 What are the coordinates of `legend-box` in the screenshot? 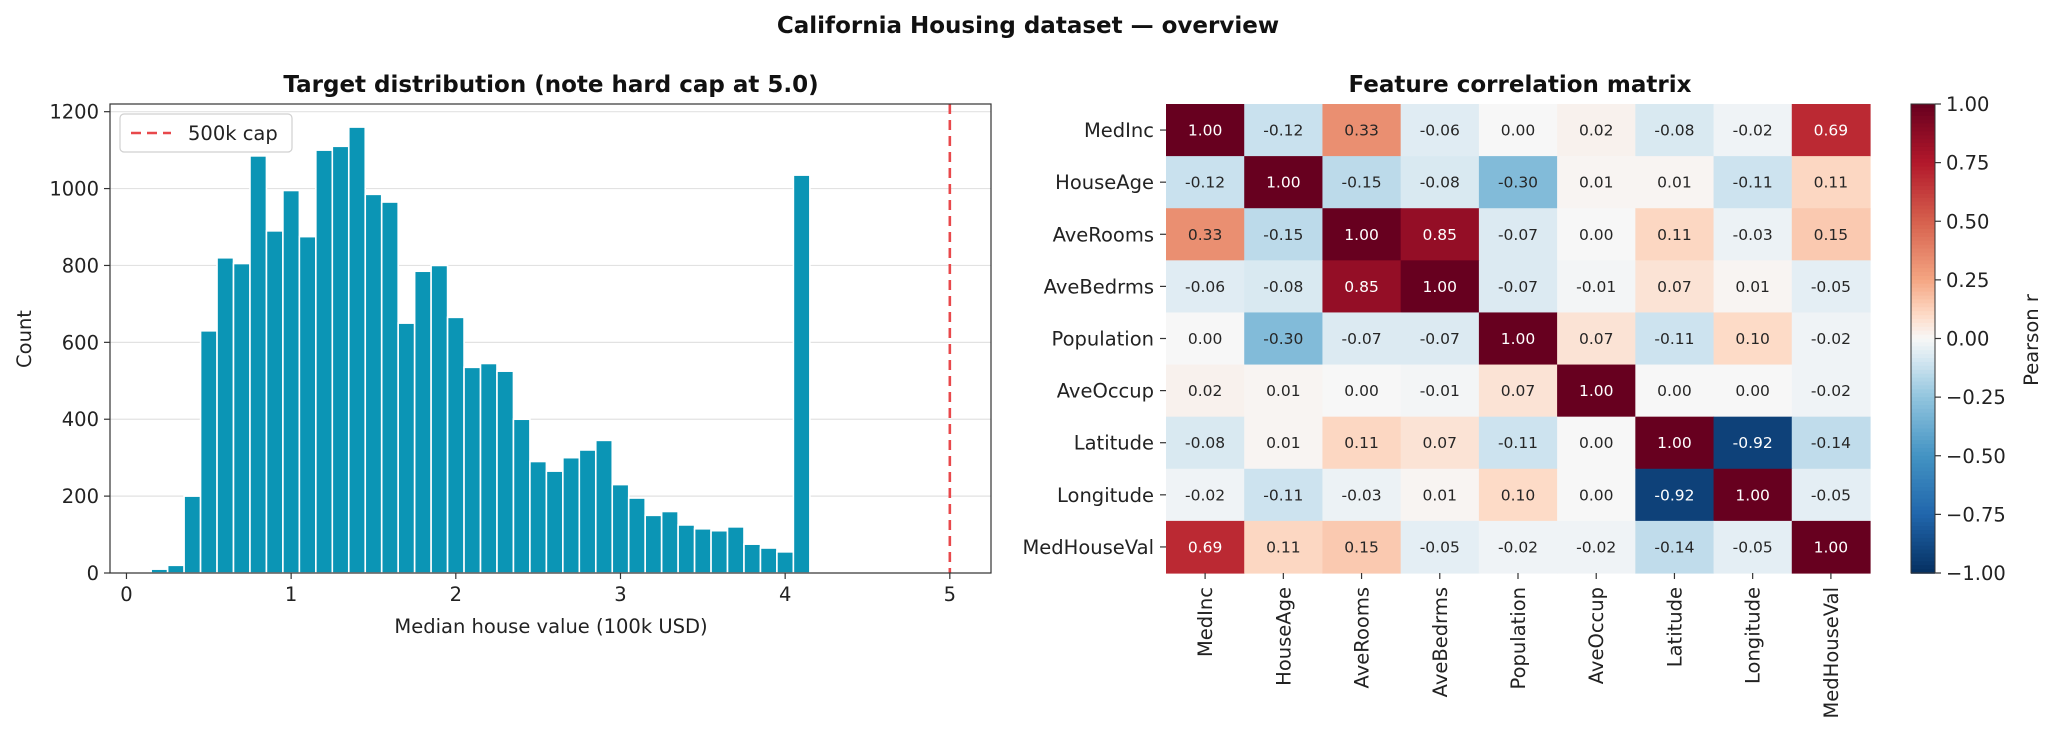 It's located at (206, 133).